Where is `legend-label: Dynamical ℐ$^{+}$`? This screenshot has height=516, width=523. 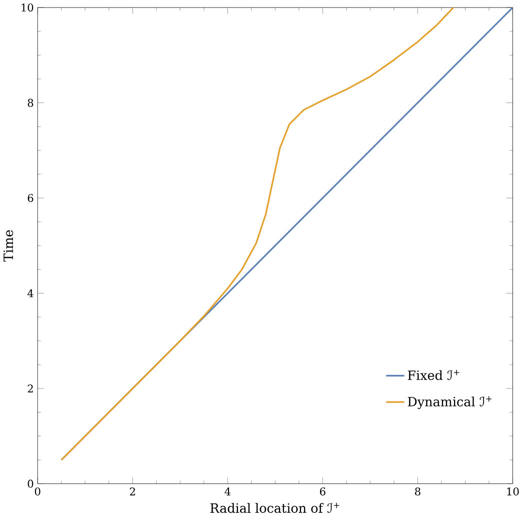
legend-label: Dynamical ℐ$^{+}$ is located at coordinates (450, 402).